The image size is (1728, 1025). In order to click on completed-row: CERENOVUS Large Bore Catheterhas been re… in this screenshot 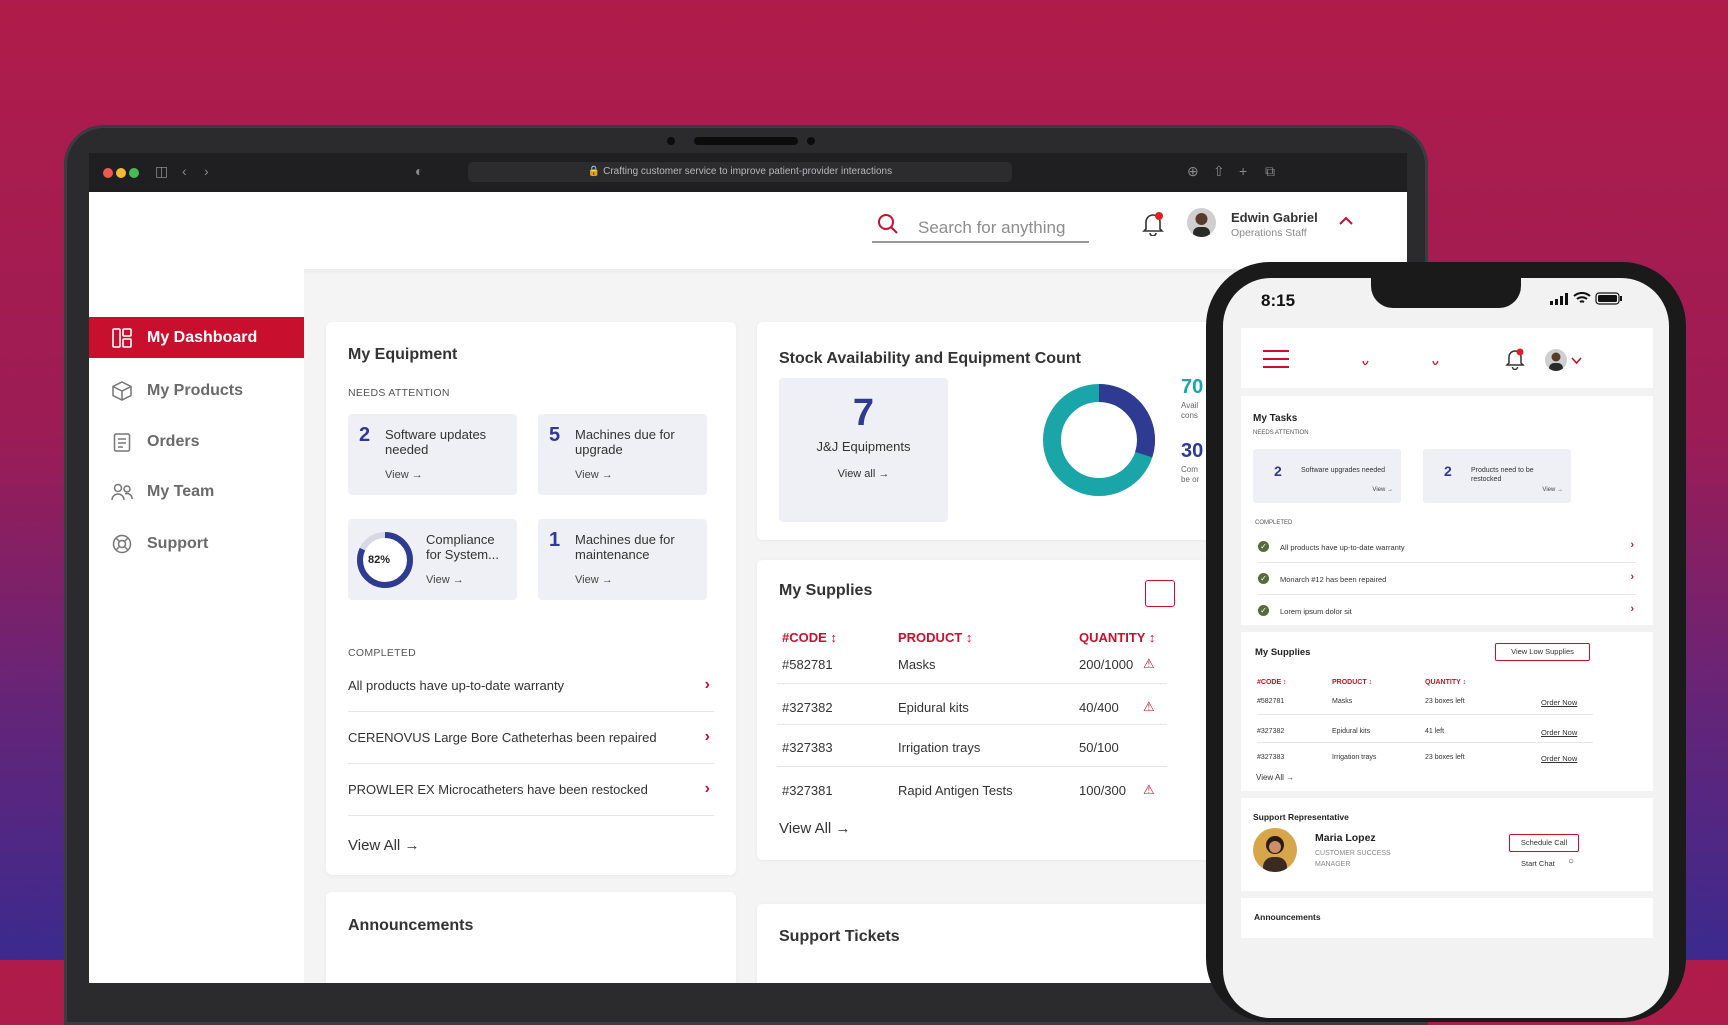, I will do `click(531, 740)`.